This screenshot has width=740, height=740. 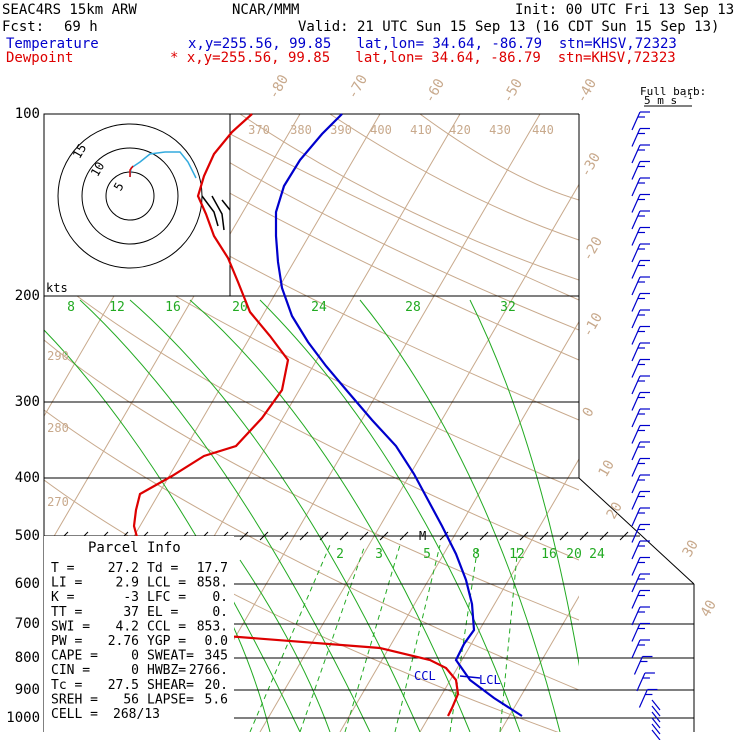 I want to click on parcel-row-value: 2766., so click(x=208, y=670).